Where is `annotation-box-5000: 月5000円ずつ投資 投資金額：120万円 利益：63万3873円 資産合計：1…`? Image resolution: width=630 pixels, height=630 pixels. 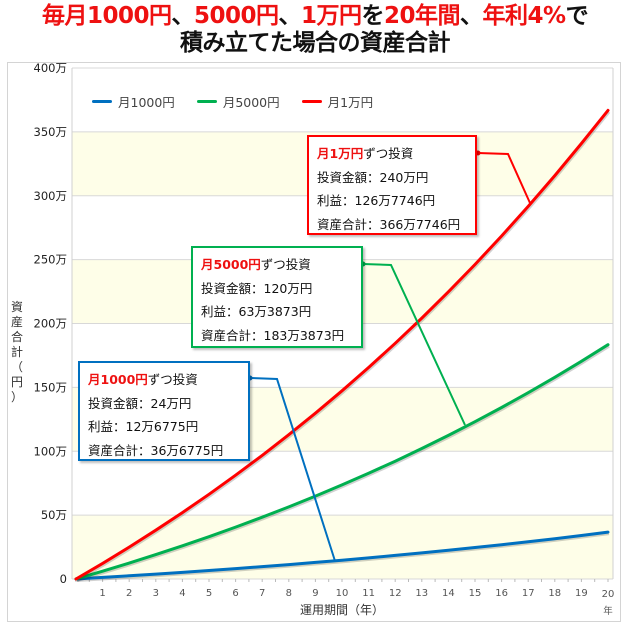 annotation-box-5000: 月5000円ずつ投資 投資金額：120万円 利益：63万3873円 資産合計：1… is located at coordinates (277, 297).